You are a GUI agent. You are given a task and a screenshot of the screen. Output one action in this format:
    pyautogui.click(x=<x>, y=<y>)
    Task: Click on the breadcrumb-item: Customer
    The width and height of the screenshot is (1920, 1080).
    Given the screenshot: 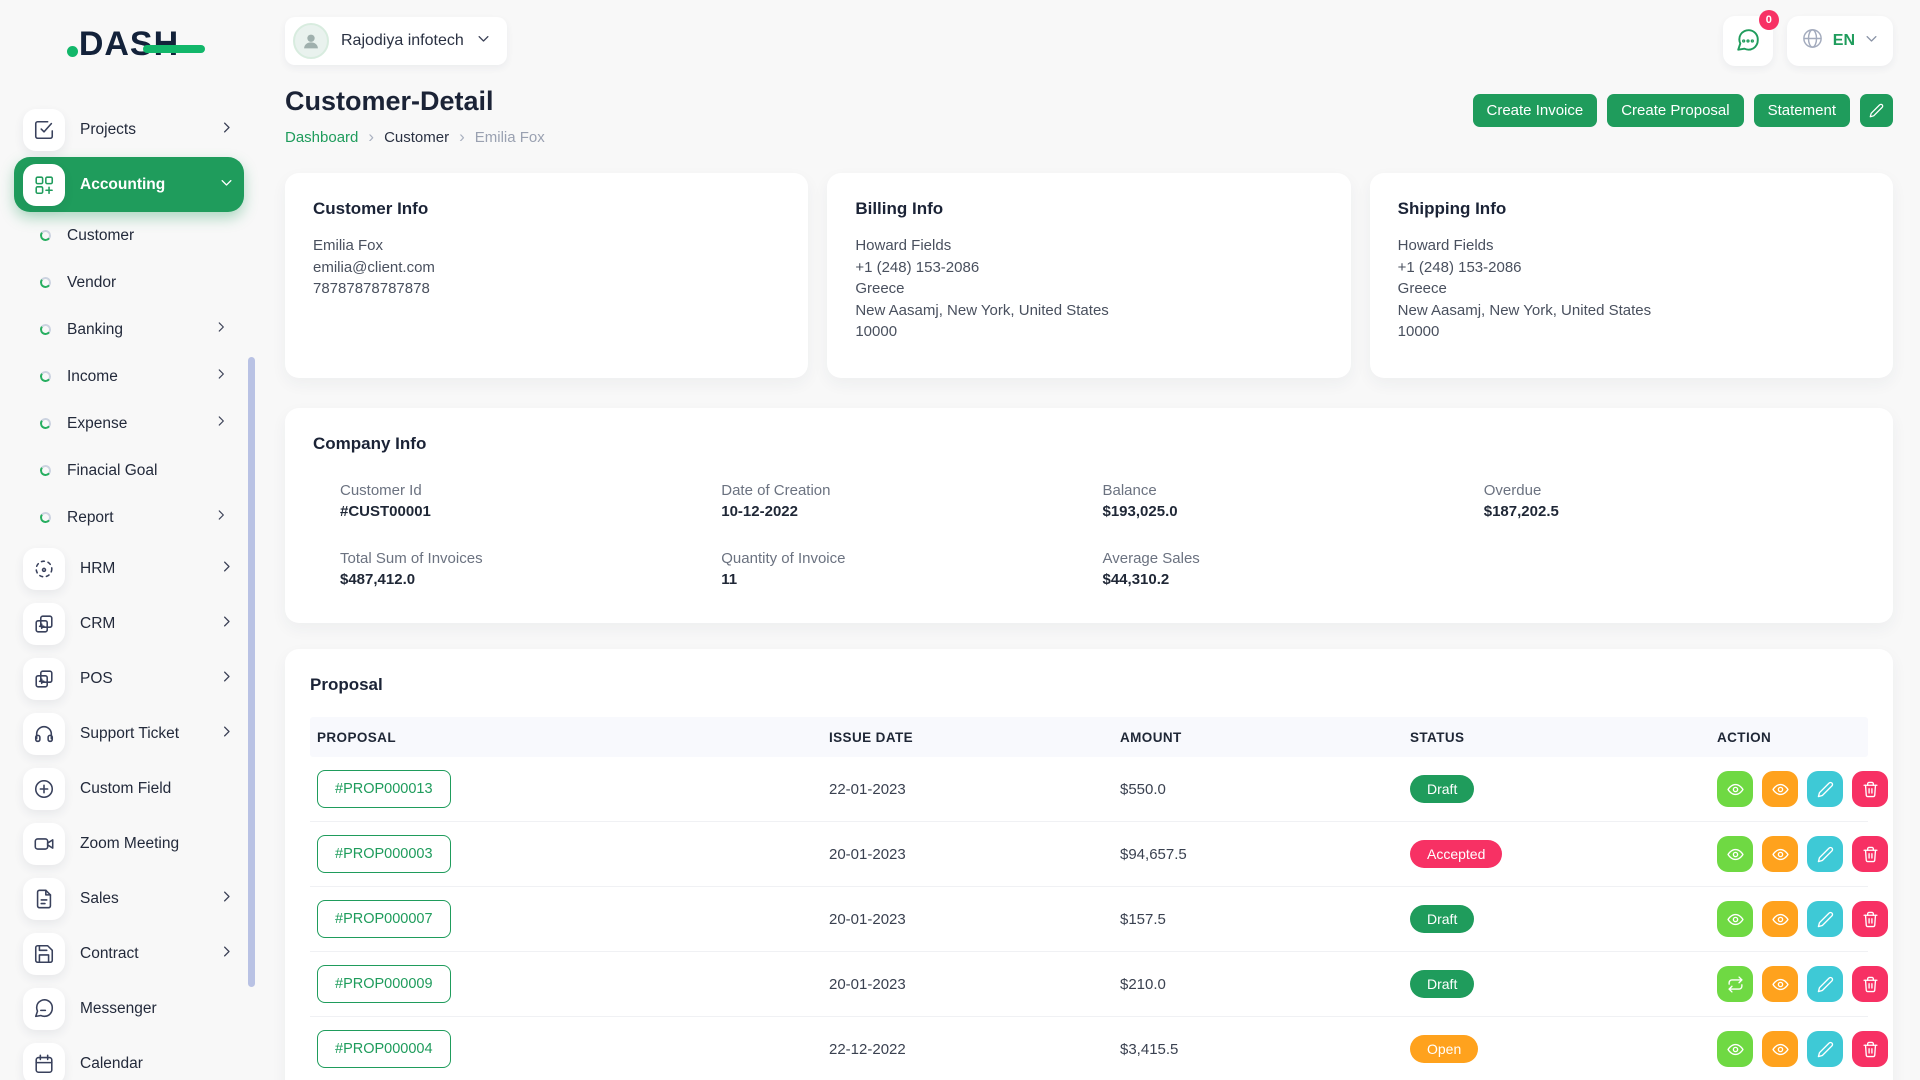 What is the action you would take?
    pyautogui.click(x=417, y=137)
    